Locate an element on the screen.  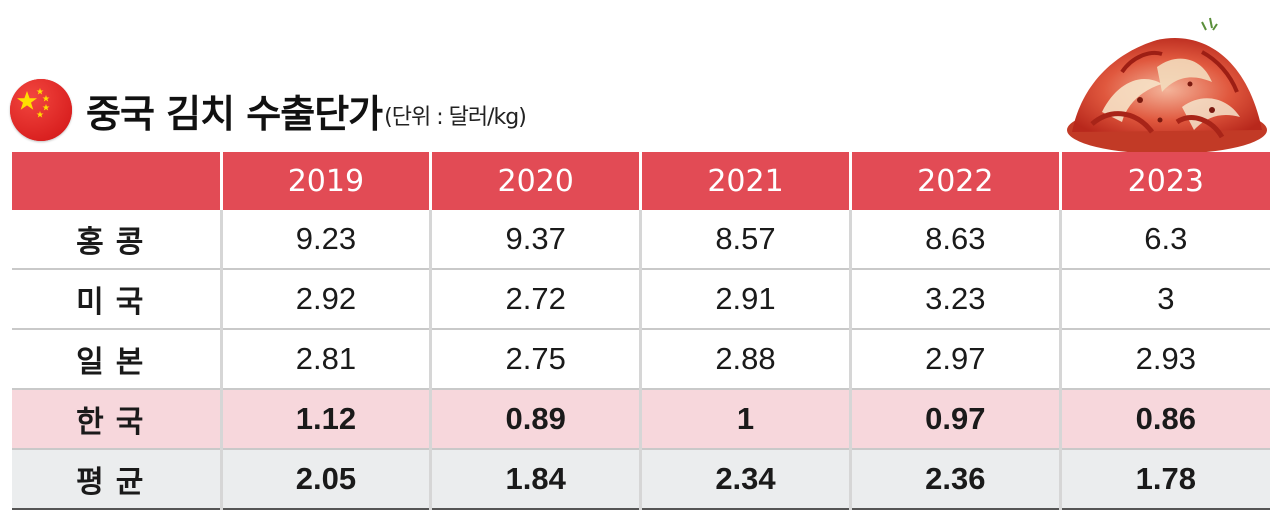
table-cell: 6.3 is located at coordinates (1164, 239).